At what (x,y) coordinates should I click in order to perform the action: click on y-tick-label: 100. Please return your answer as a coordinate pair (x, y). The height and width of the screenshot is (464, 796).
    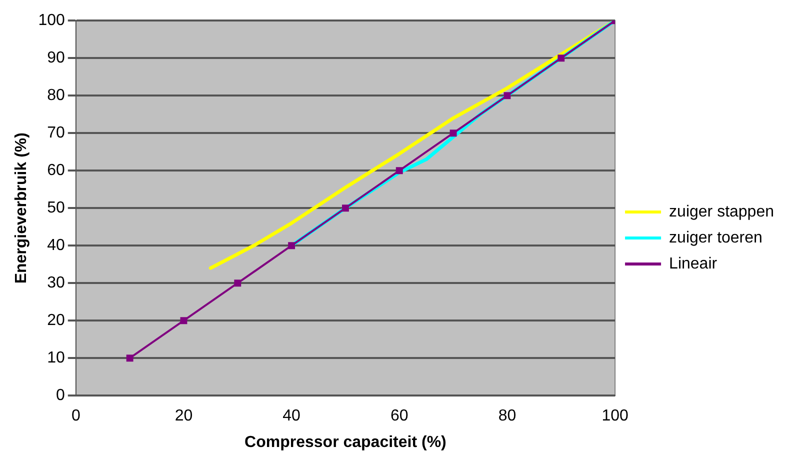
    Looking at the image, I should click on (51, 21).